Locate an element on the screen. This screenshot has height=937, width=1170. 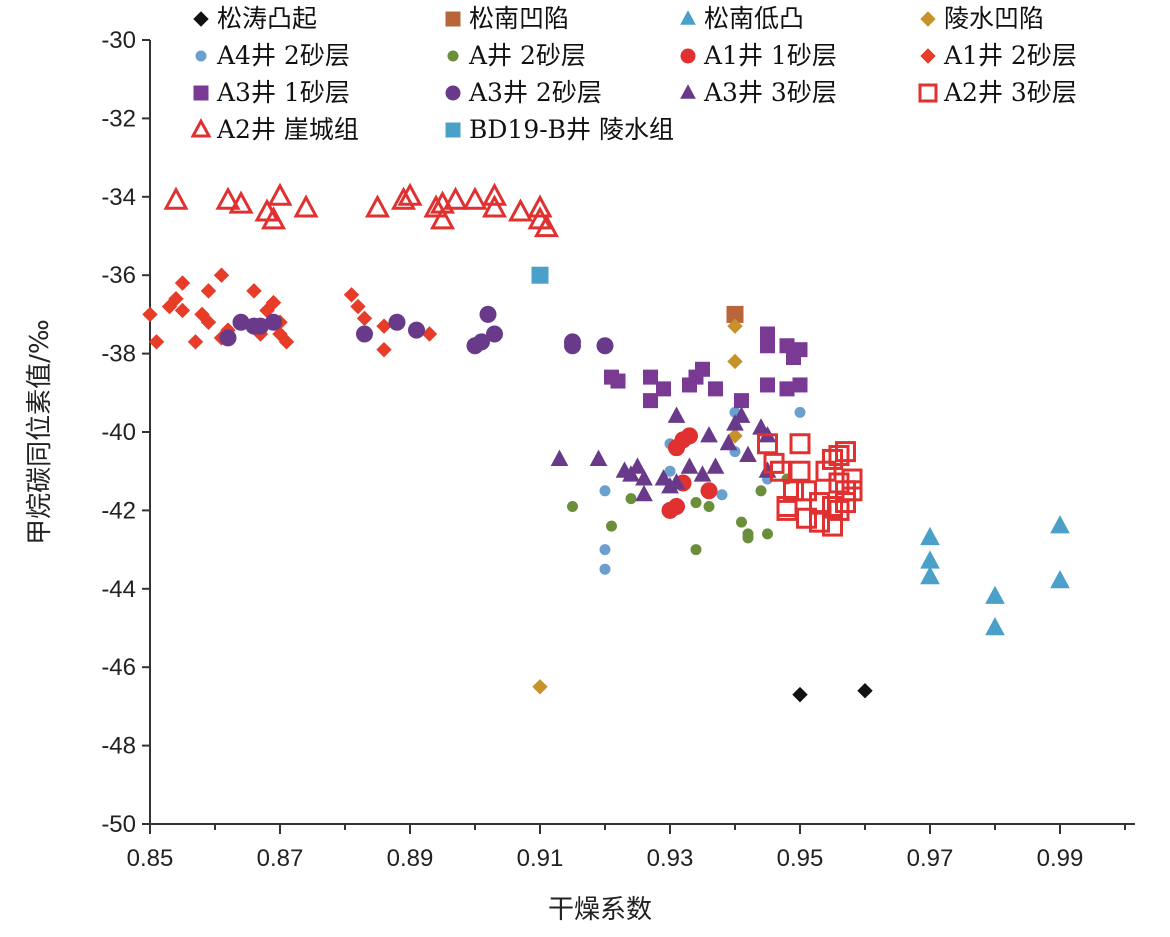
x-tick-label: 0.85 is located at coordinates (150, 858).